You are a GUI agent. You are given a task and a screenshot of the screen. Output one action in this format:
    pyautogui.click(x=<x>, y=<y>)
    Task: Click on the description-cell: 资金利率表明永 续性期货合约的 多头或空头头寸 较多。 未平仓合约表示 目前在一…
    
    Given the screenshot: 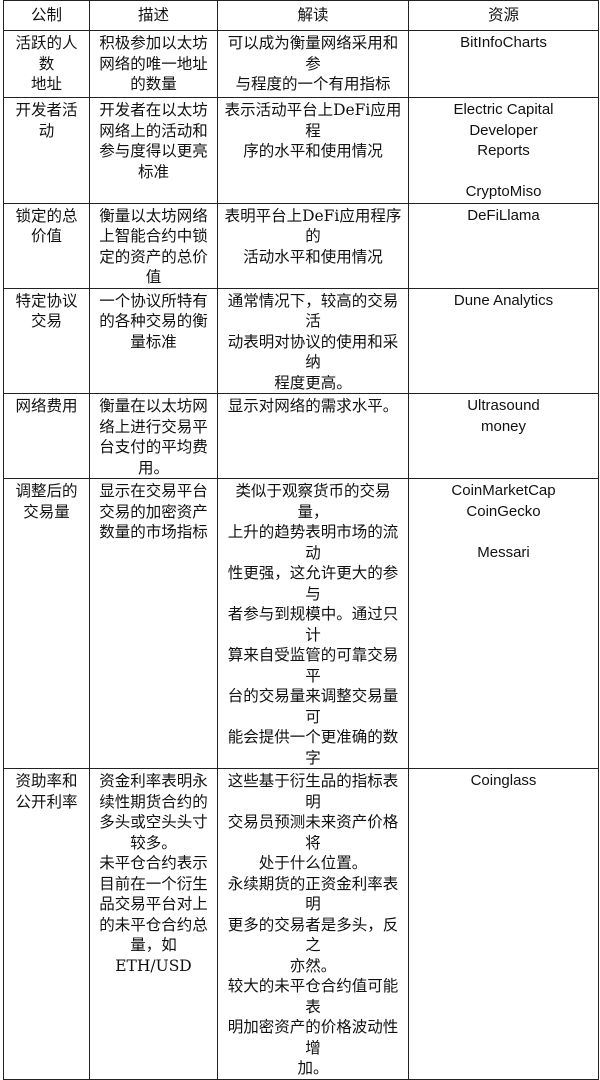 What is the action you would take?
    pyautogui.click(x=153, y=924)
    